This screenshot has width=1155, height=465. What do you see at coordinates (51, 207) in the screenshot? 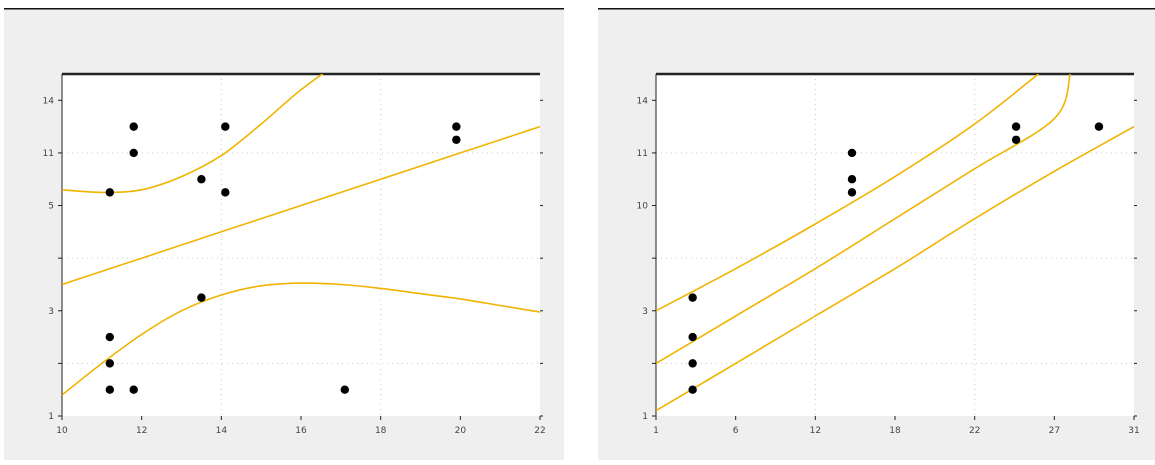
I see `y-tick-label: 5` at bounding box center [51, 207].